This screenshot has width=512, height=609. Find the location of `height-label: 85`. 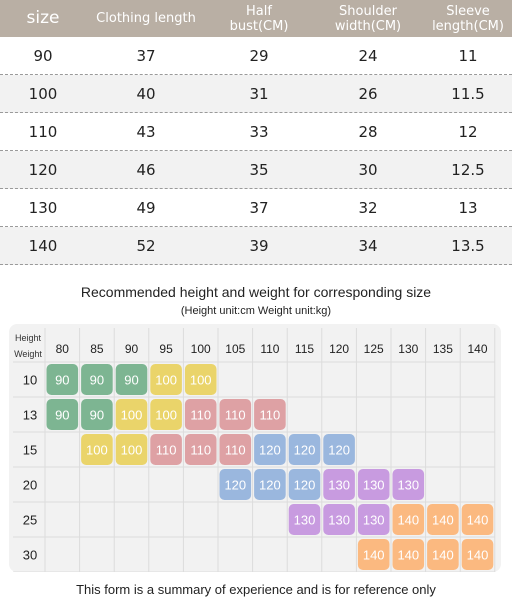

height-label: 85 is located at coordinates (97, 349).